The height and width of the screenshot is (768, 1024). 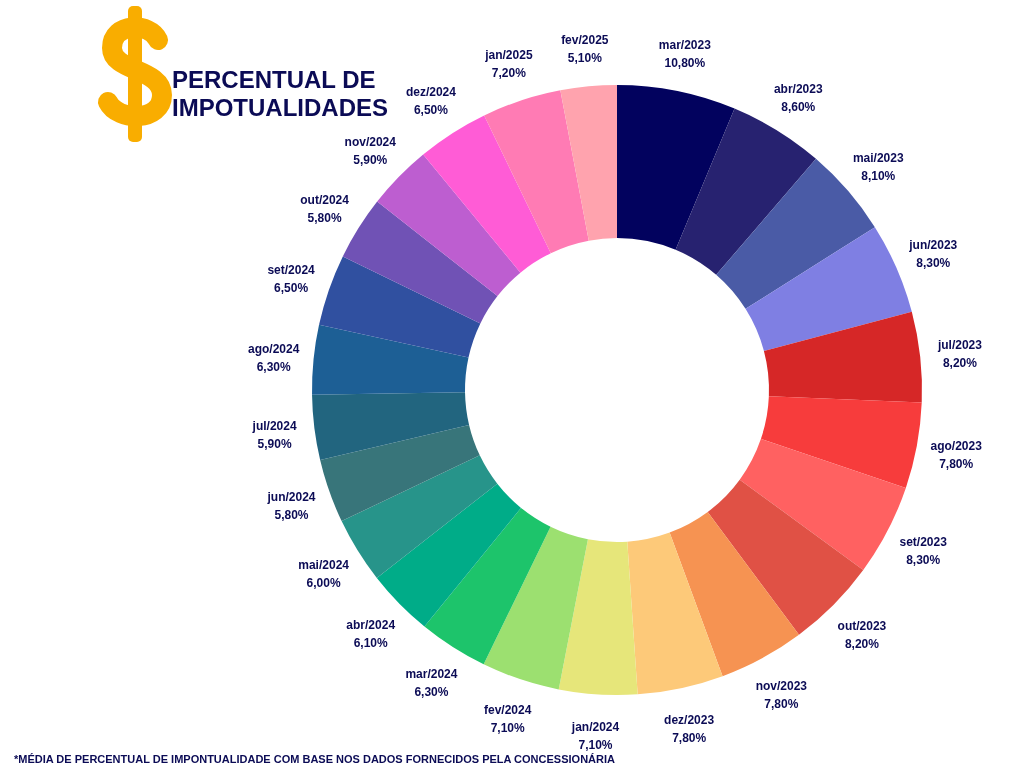 What do you see at coordinates (956, 446) in the screenshot?
I see `slice-label: ago/2023` at bounding box center [956, 446].